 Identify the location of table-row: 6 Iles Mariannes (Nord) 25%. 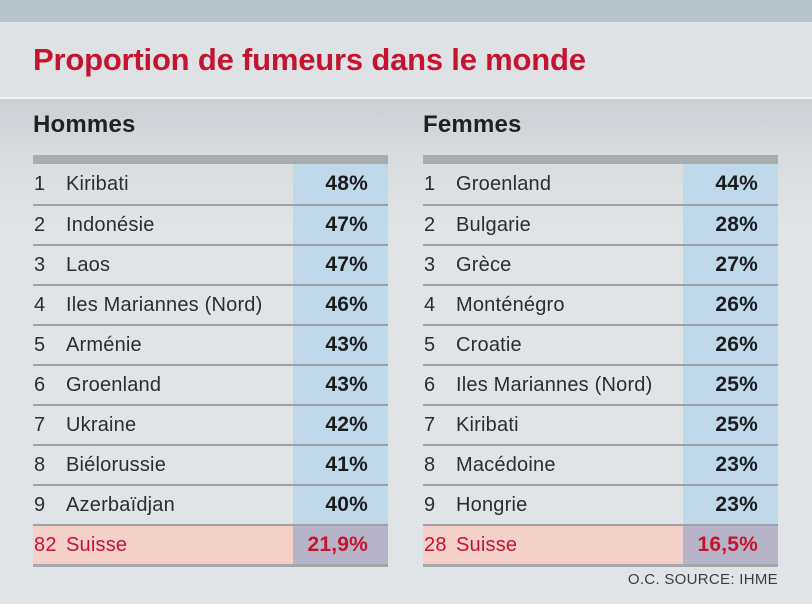
(600, 384).